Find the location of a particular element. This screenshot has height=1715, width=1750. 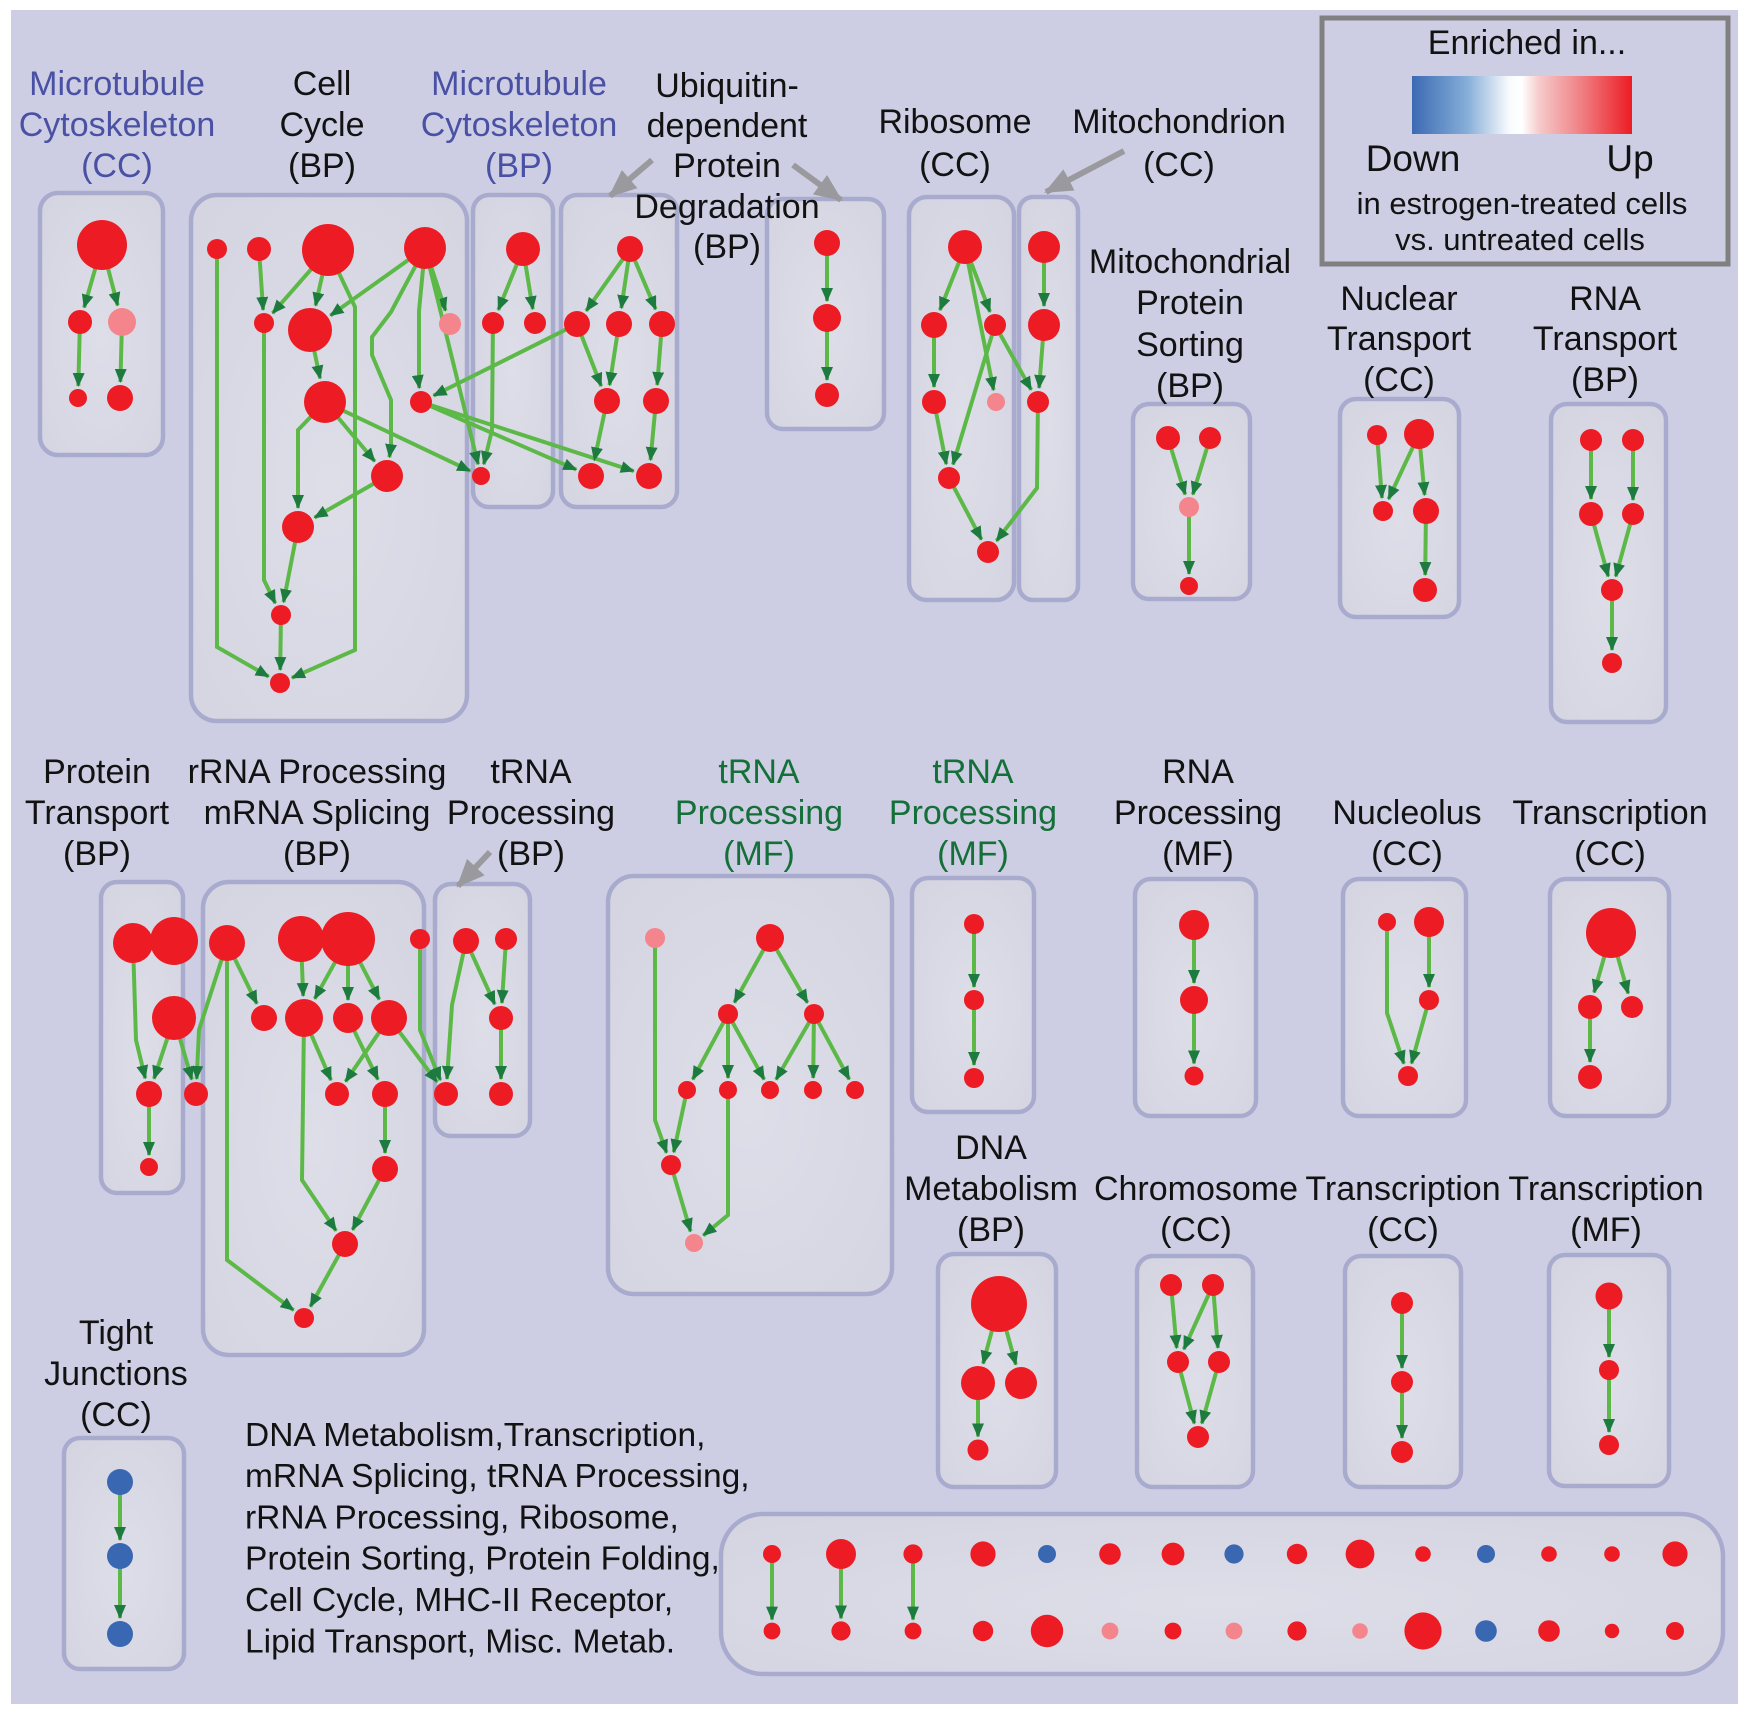

svg-text: Mitochondrion is located at coordinates (1179, 122).